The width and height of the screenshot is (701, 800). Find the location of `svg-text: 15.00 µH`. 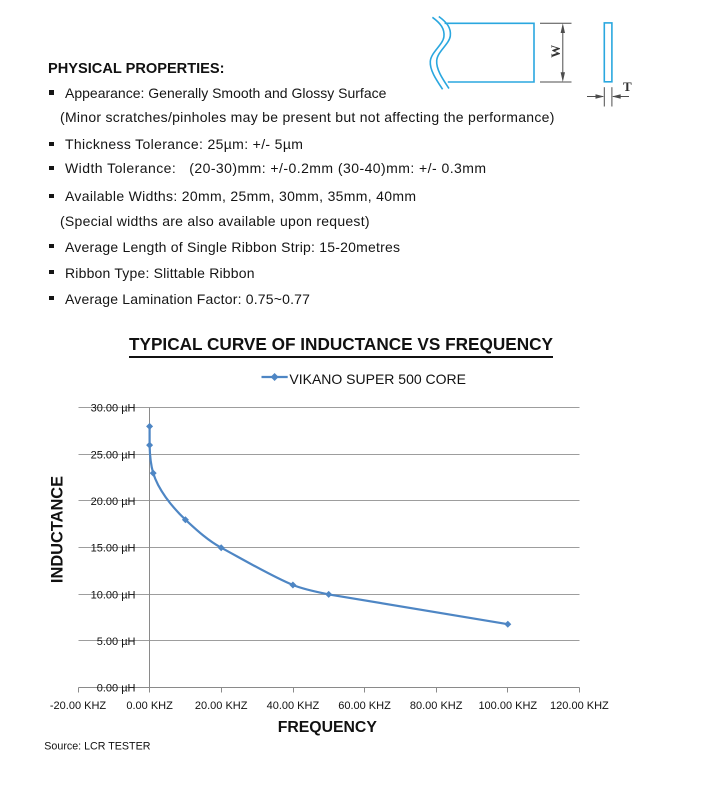

svg-text: 15.00 µH is located at coordinates (113, 549).